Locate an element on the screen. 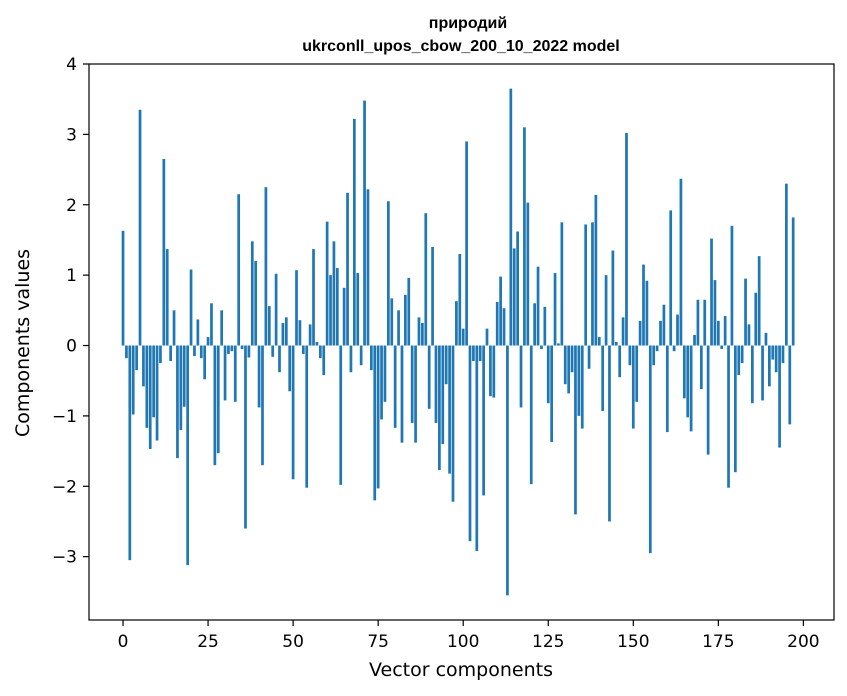 The height and width of the screenshot is (696, 847). y-tick-label: 3 is located at coordinates (71, 135).